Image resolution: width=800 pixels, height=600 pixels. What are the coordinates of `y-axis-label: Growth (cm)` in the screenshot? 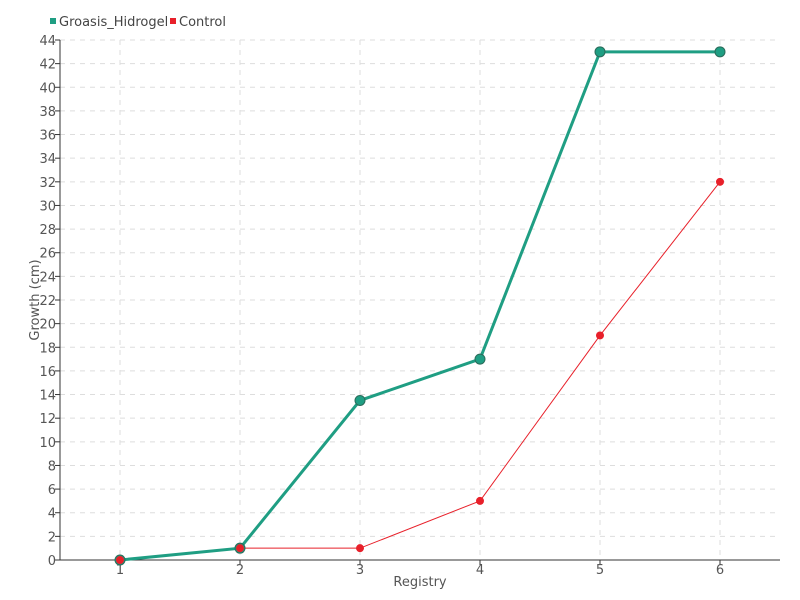 It's located at (35, 299).